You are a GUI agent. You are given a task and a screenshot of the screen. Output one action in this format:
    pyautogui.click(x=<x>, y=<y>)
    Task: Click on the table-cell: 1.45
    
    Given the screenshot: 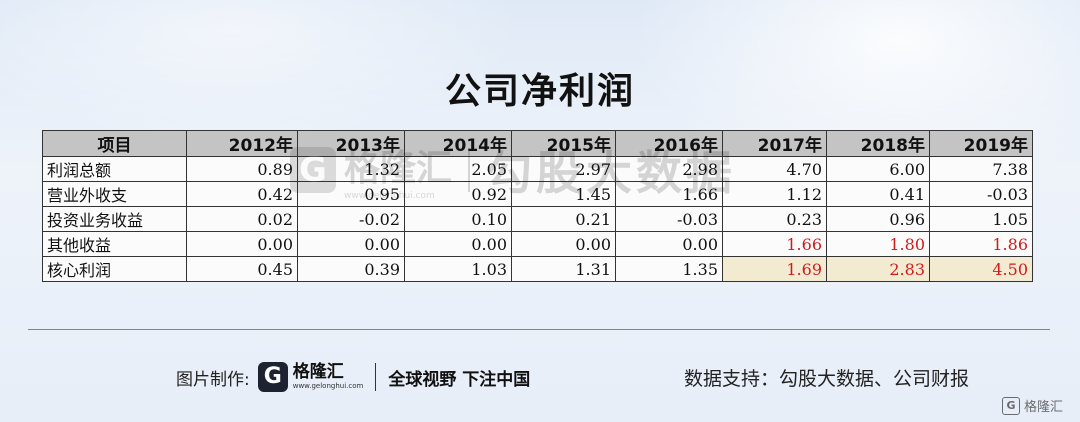 What is the action you would take?
    pyautogui.click(x=563, y=194)
    